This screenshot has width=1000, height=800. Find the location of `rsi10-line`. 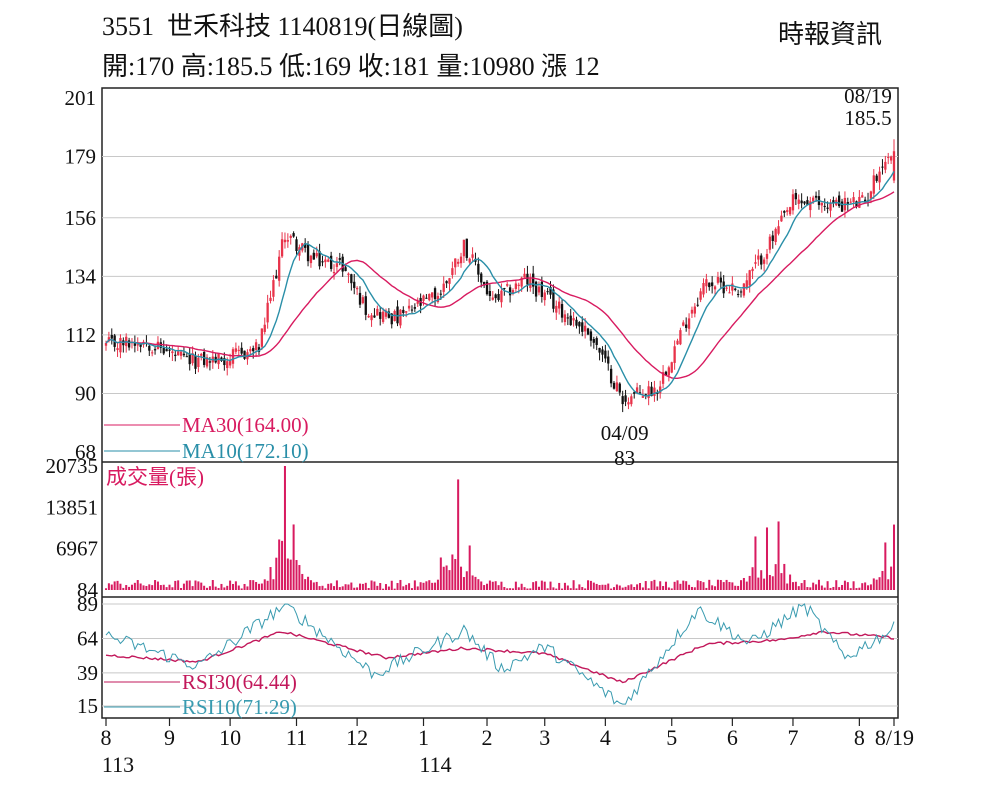

rsi10-line is located at coordinates (500, 654).